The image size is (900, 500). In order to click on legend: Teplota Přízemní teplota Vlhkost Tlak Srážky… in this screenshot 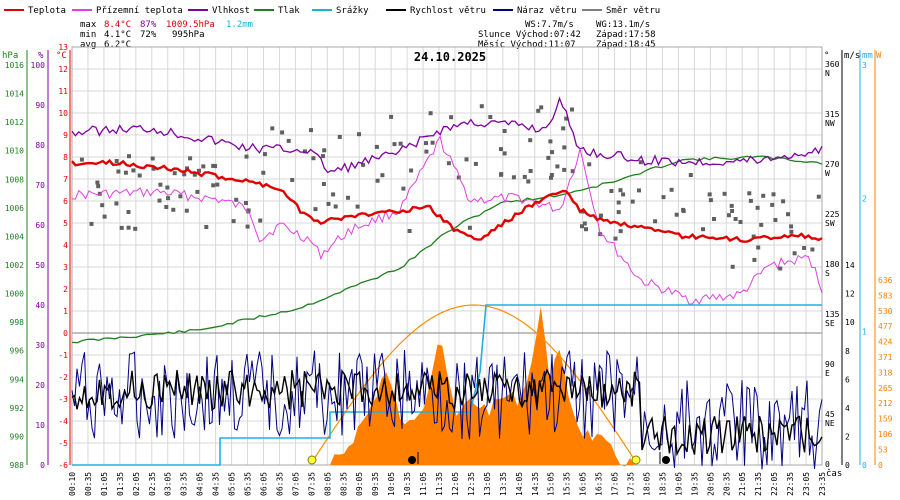, I will do `click(332, 11)`.